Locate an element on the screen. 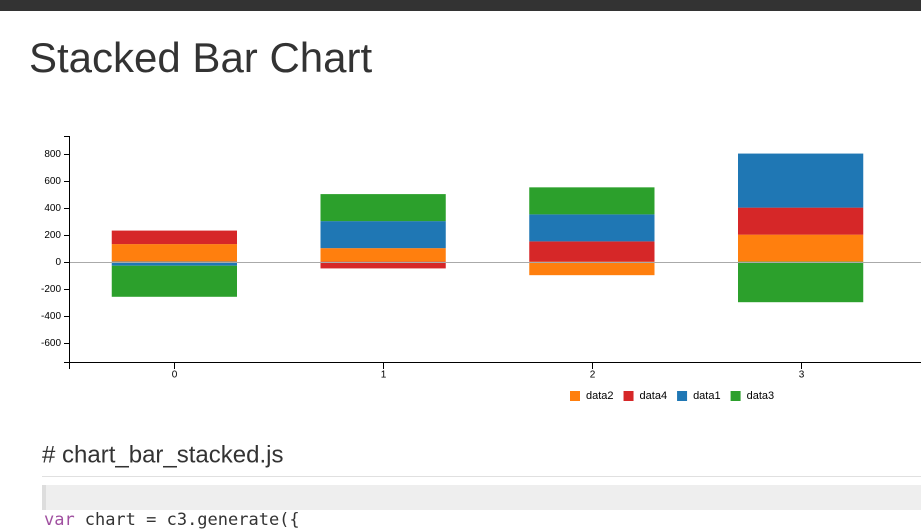  y-tick-label: -600 is located at coordinates (51, 343).